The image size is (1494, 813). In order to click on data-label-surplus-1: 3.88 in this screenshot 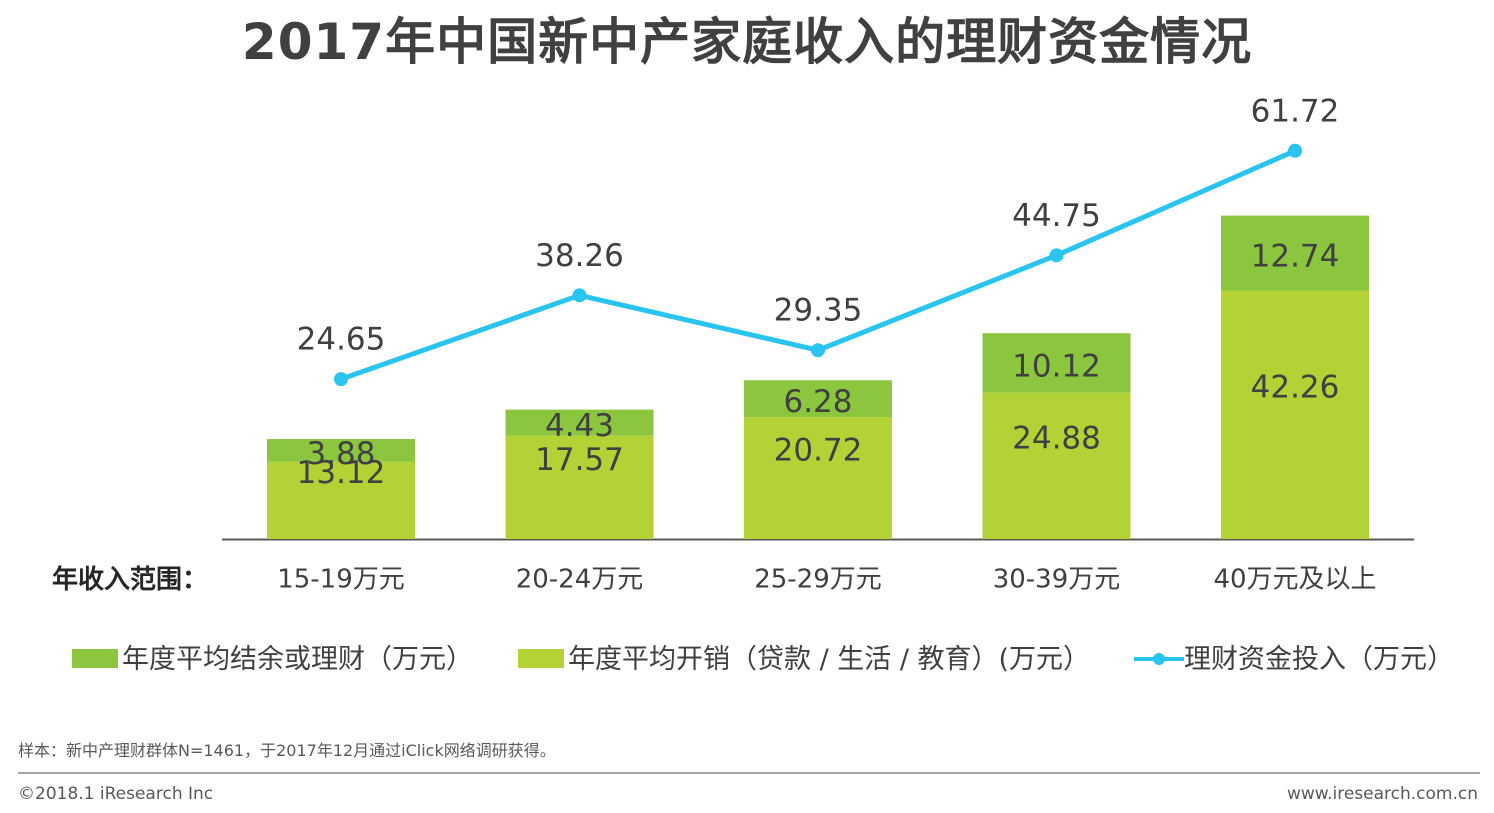, I will do `click(340, 454)`.